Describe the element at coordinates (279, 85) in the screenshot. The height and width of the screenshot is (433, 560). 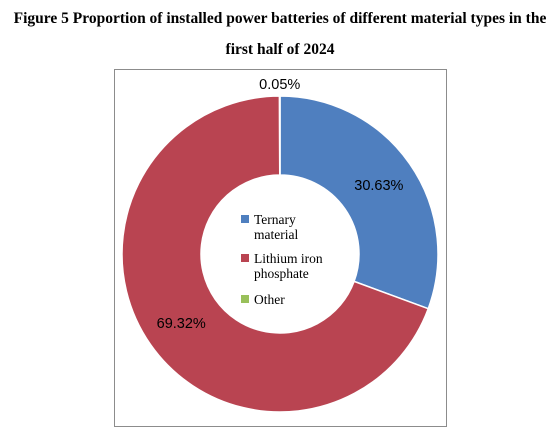
I see `data-label-other: 0.05%` at that location.